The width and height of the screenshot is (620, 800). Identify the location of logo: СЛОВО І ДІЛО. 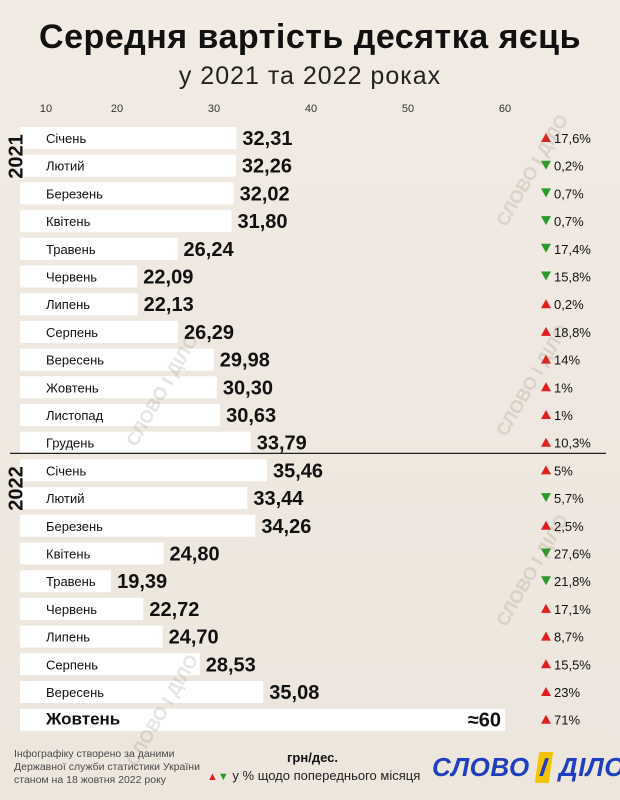
(526, 767).